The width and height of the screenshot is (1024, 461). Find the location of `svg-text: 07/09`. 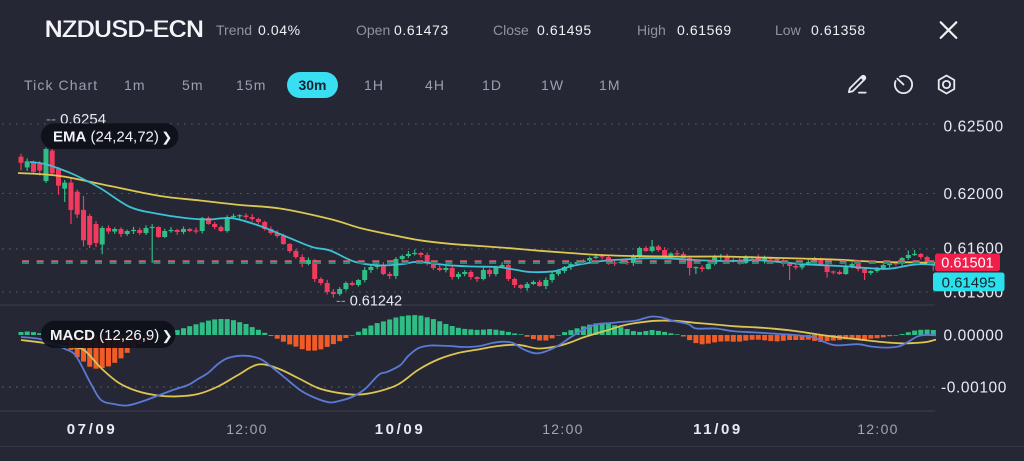

svg-text: 07/09 is located at coordinates (92, 429).